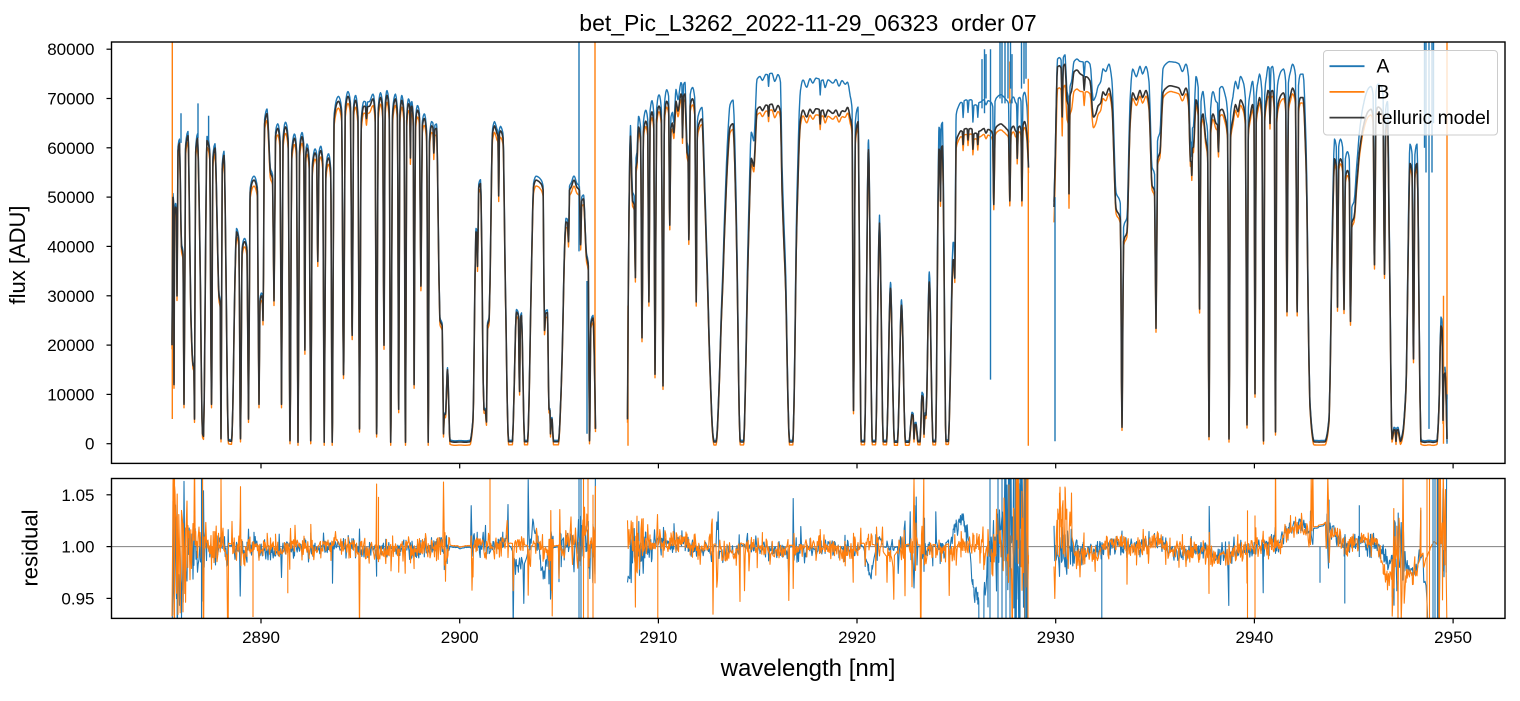 Image resolution: width=1520 pixels, height=701 pixels. What do you see at coordinates (1383, 92) in the screenshot?
I see `svg-text: B` at bounding box center [1383, 92].